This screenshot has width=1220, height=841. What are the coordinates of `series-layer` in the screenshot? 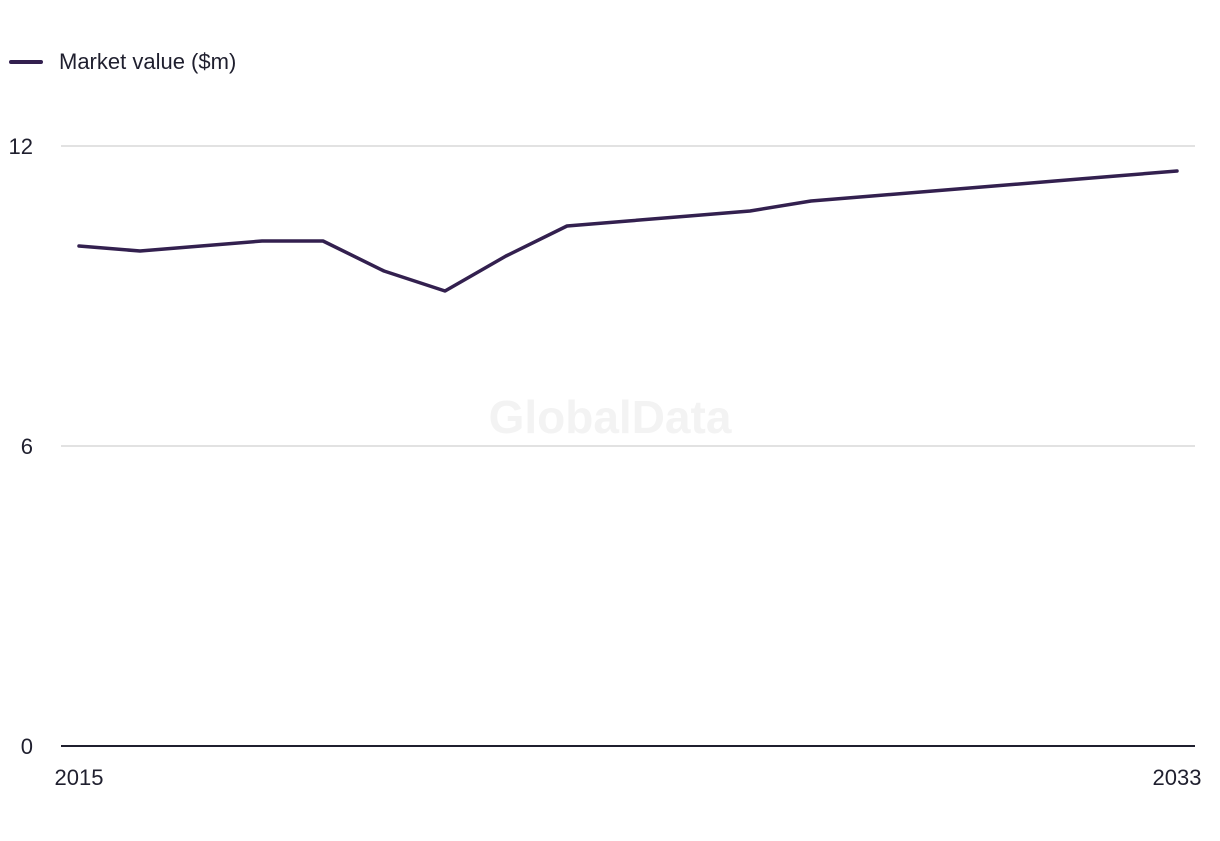 It's located at (628, 231).